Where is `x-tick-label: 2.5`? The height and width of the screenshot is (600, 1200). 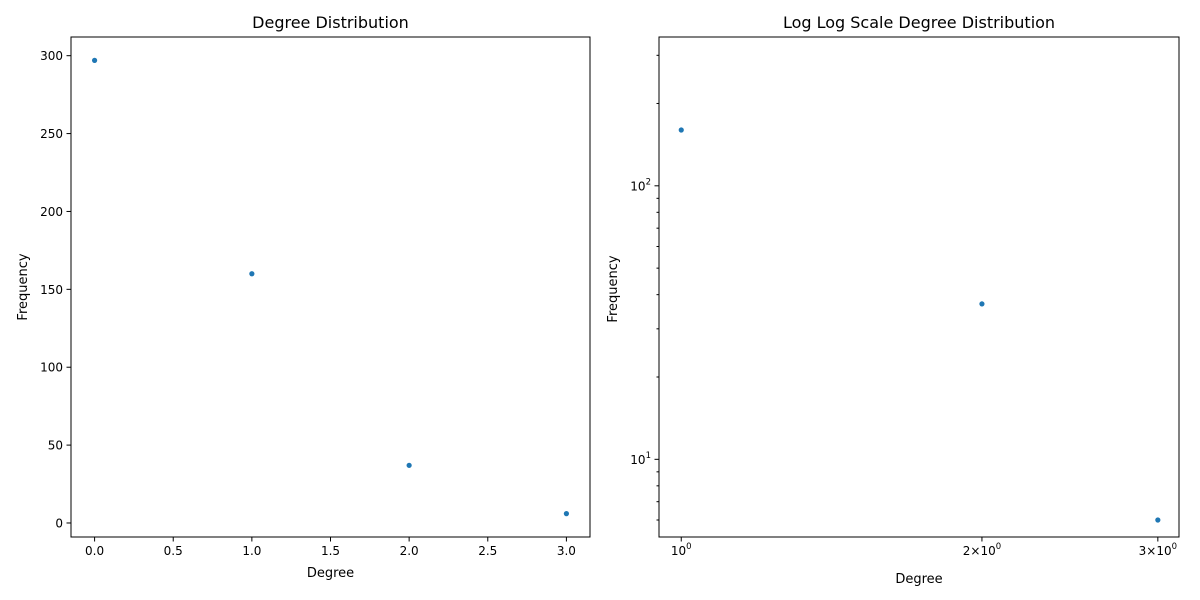
x-tick-label: 2.5 is located at coordinates (487, 551).